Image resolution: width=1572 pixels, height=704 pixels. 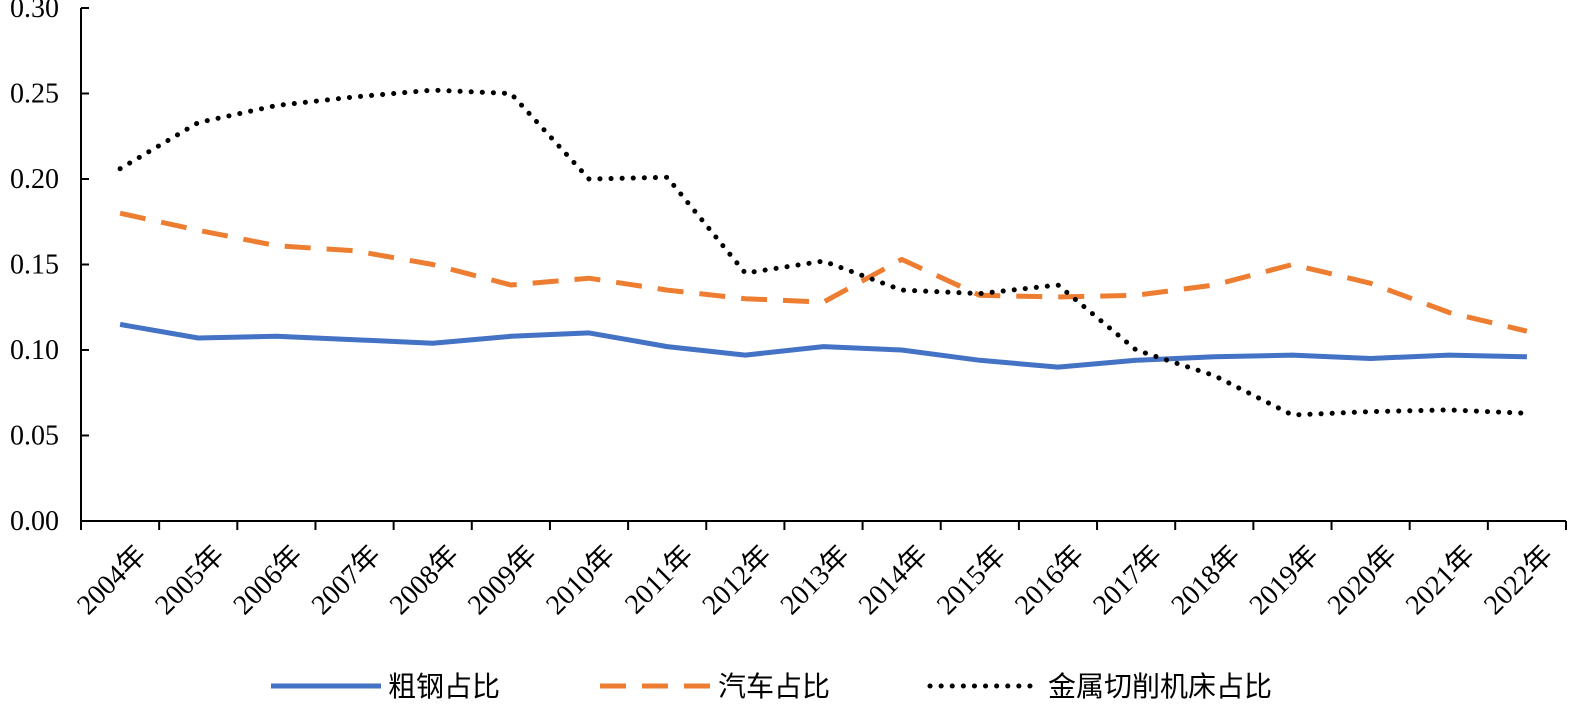 I want to click on x-tick-label: 2012年, so click(x=737, y=580).